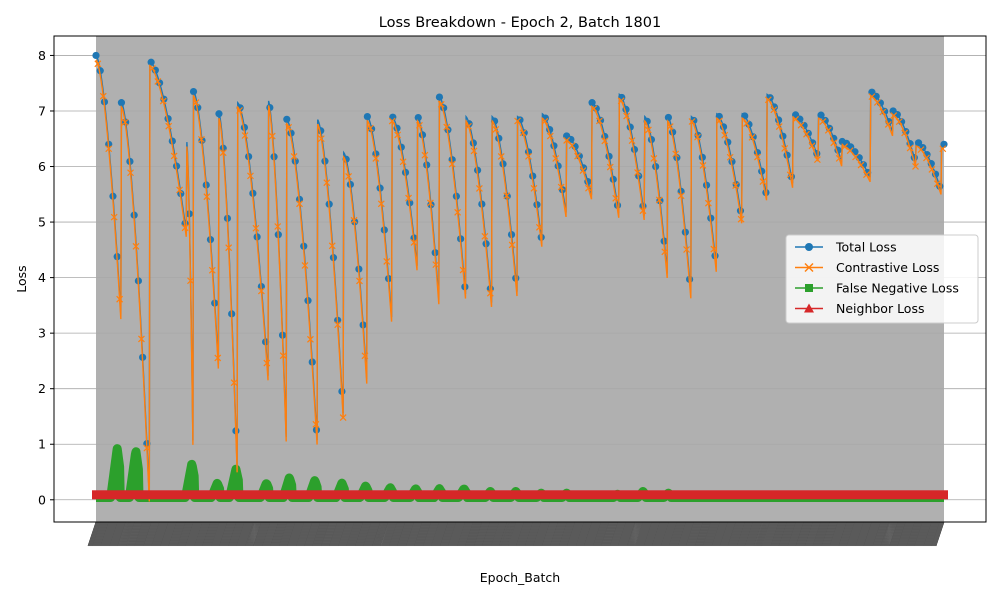 The height and width of the screenshot is (600, 1000). Describe the element at coordinates (880, 308) in the screenshot. I see `legend-label: Neighbor Loss` at that location.